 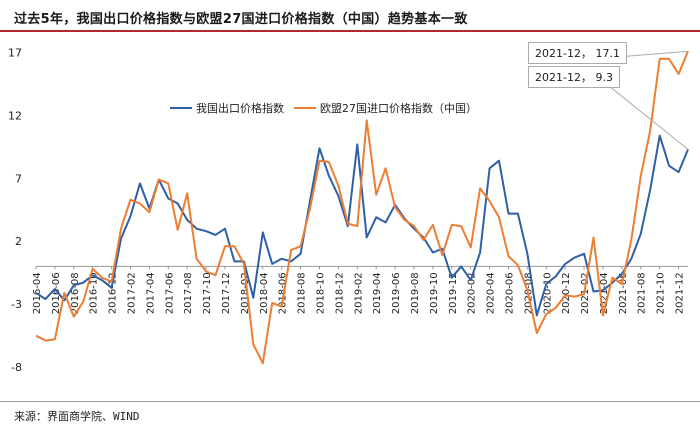 What do you see at coordinates (472, 293) in the screenshot?
I see `x-tick-label: 2020-02` at bounding box center [472, 293].